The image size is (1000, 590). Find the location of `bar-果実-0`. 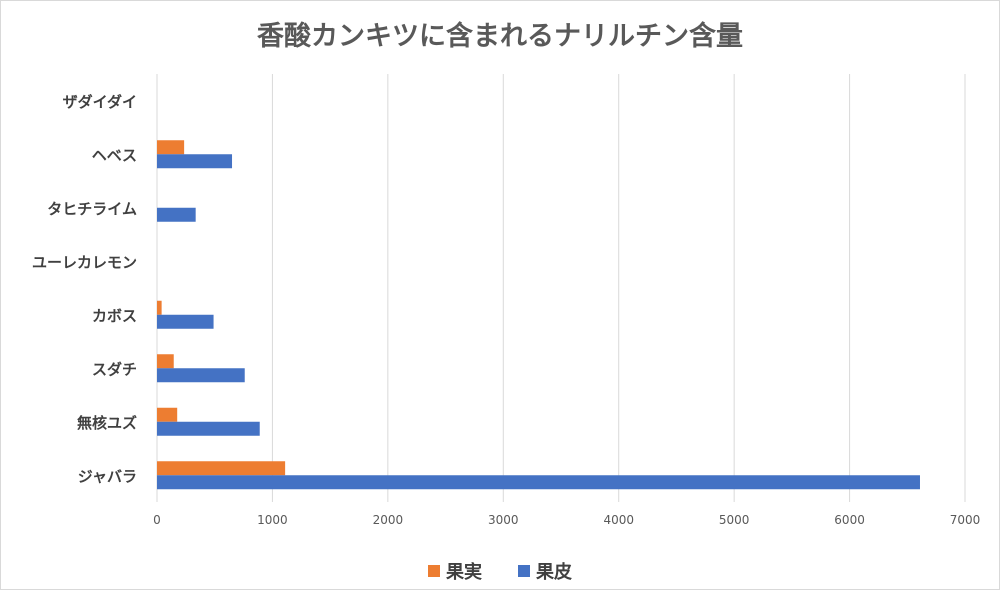

bar-果実-0 is located at coordinates (221, 468).